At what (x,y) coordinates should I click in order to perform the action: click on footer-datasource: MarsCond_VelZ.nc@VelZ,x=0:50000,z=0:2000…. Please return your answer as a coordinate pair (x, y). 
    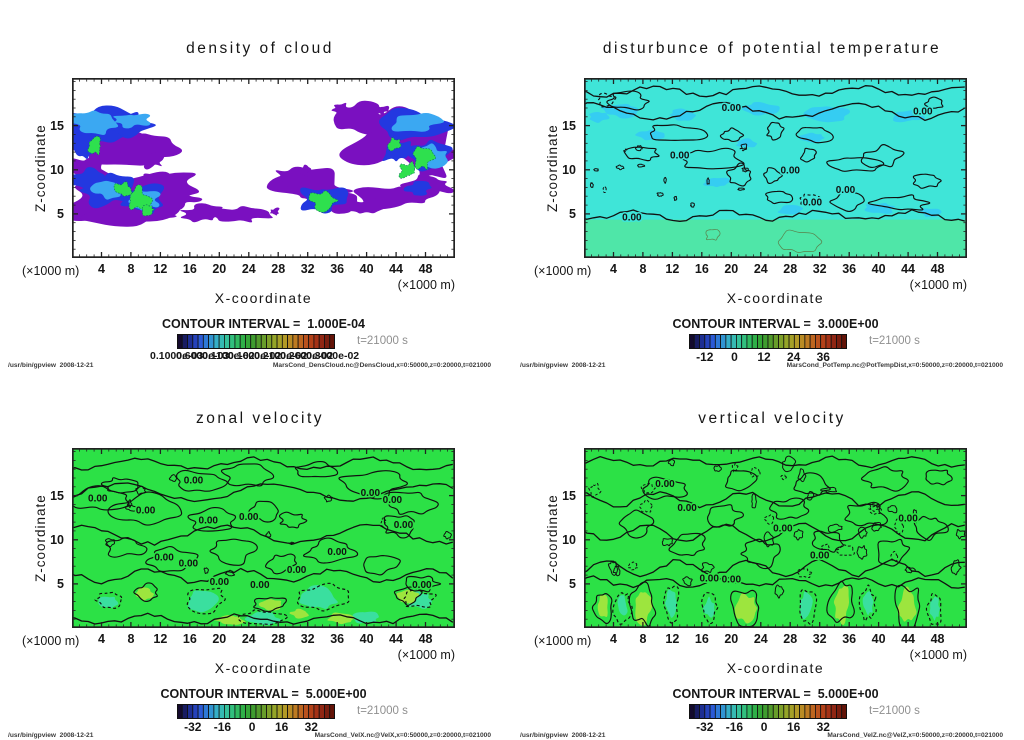
    Looking at the image, I should click on (915, 735).